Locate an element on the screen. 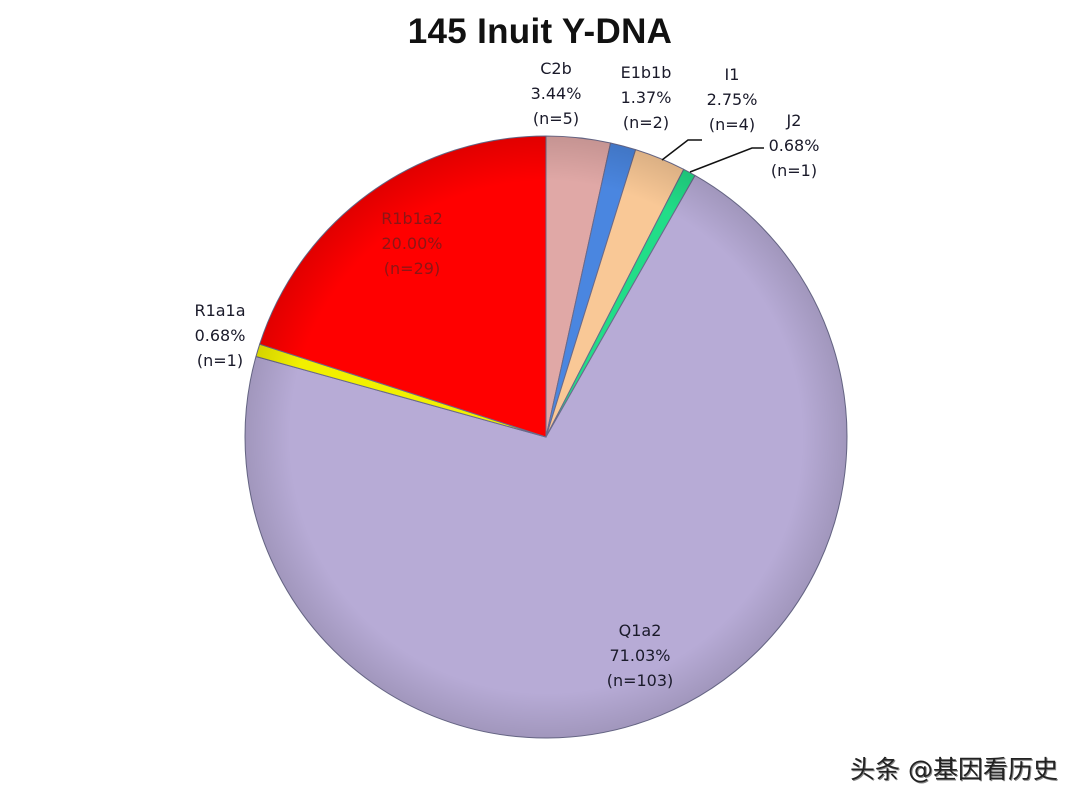  leader-line-j2 is located at coordinates (726, 160).